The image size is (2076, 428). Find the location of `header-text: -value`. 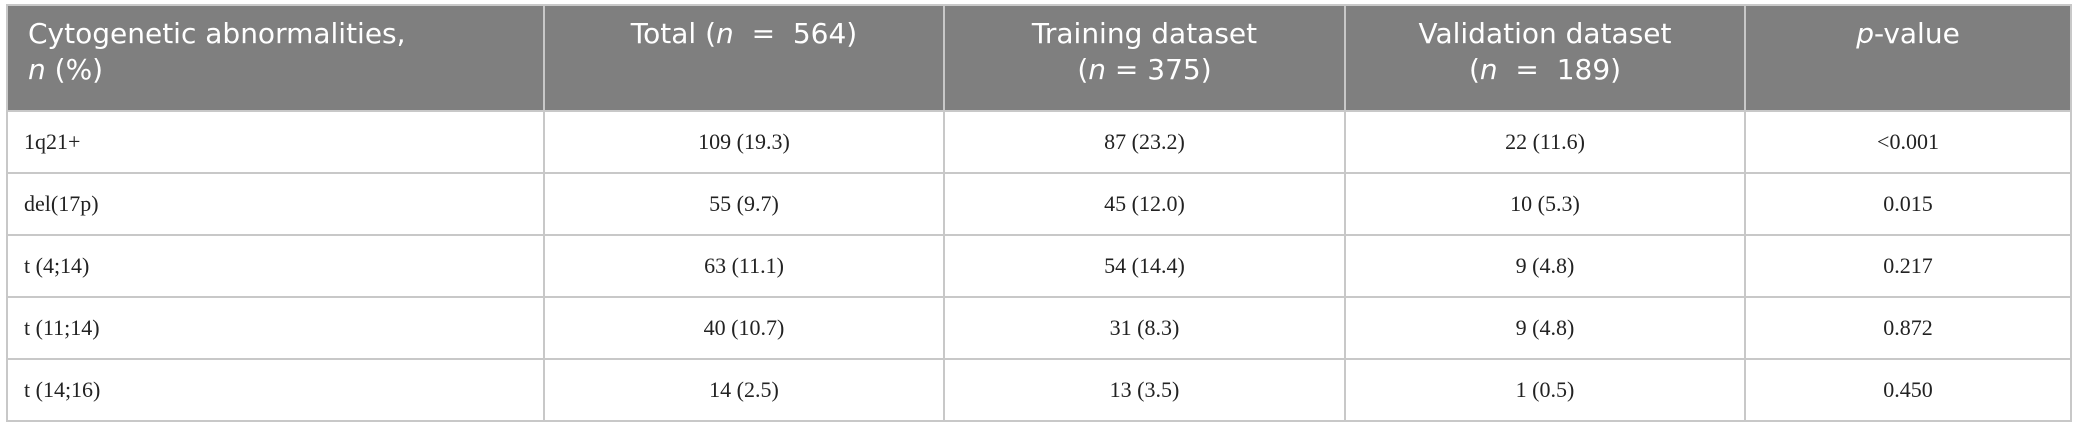

header-text: -value is located at coordinates (1916, 33).